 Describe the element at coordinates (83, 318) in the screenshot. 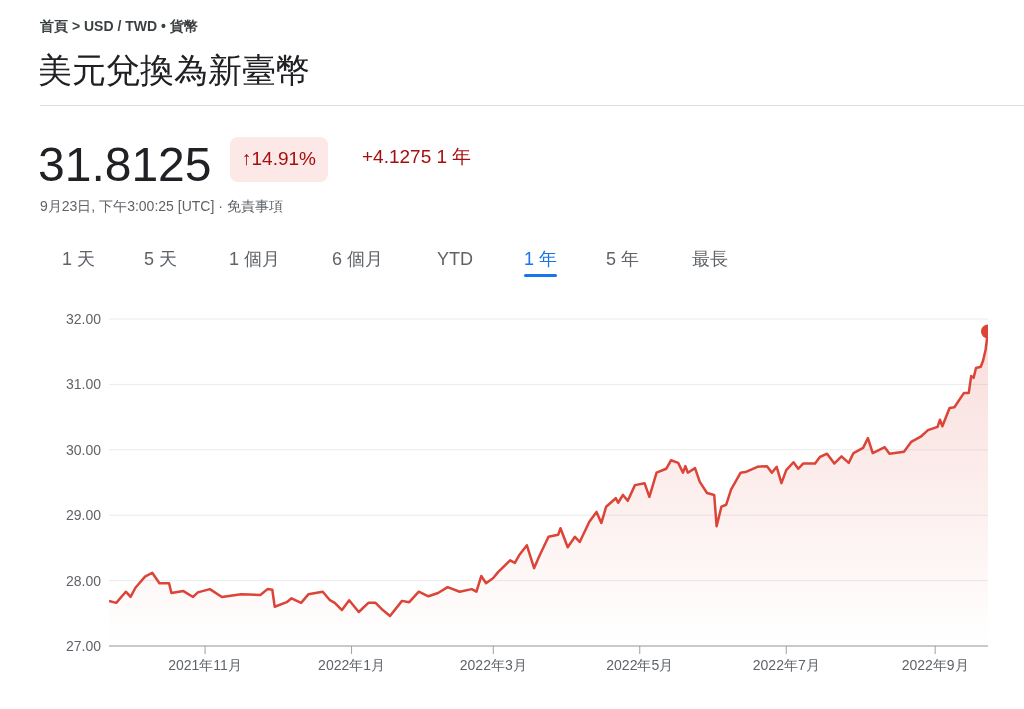

I see `y-tick-label: 32.00` at that location.